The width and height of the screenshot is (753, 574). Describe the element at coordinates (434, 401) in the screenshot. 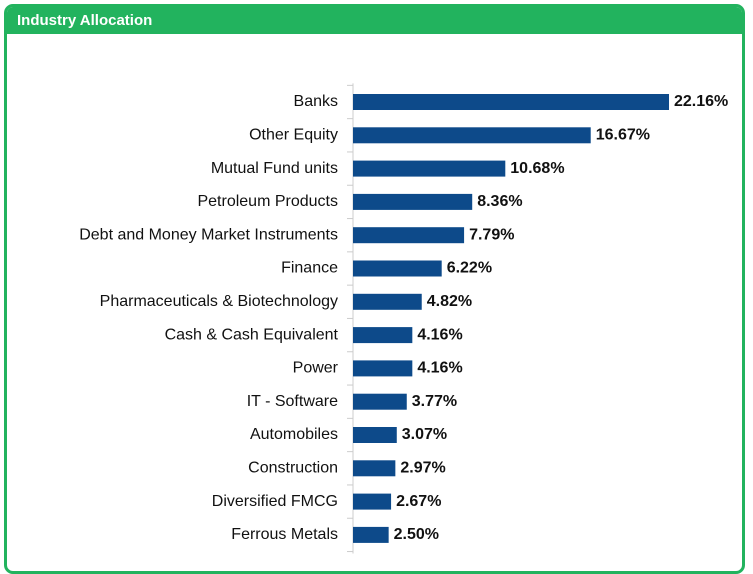

I see `value-label: 3.77%` at that location.